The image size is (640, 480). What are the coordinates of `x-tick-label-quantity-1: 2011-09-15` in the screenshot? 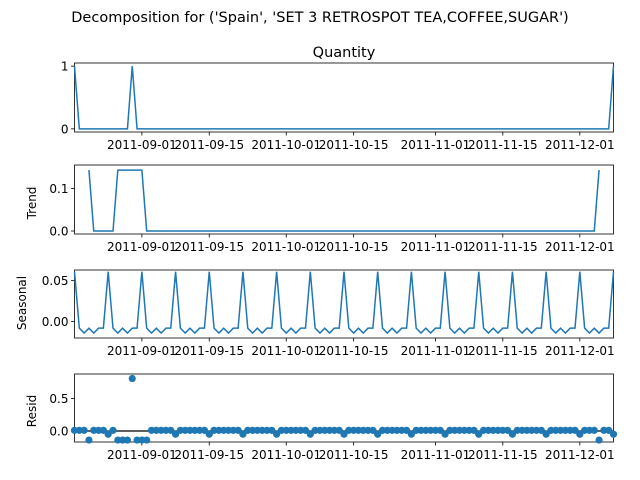 It's located at (209, 145).